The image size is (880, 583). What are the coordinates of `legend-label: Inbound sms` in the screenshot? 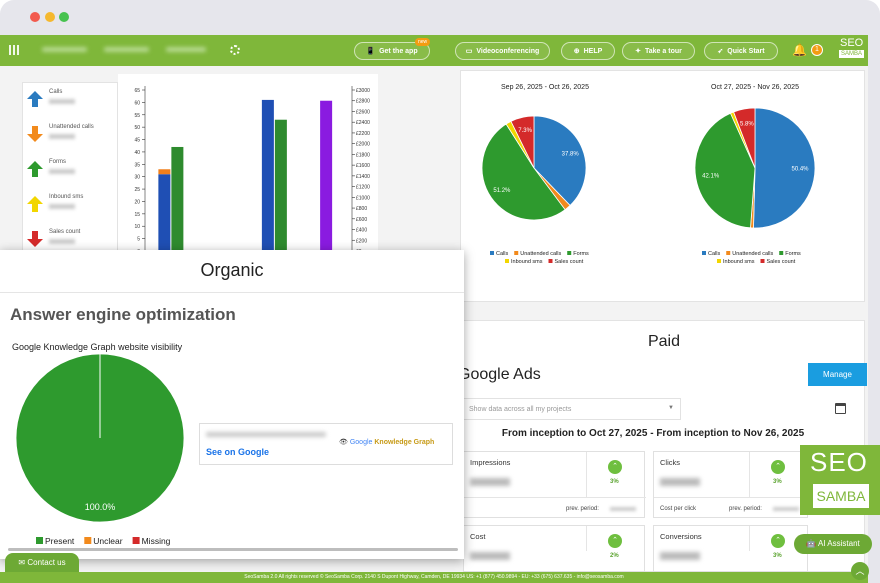 It's located at (739, 262).